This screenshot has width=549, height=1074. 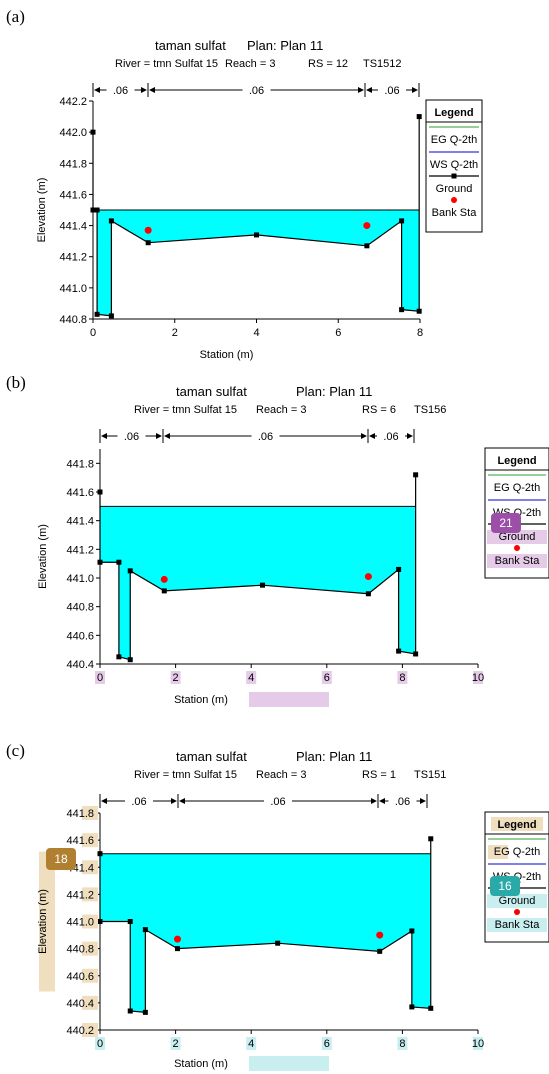 I want to click on legend-title: Legend, so click(x=516, y=825).